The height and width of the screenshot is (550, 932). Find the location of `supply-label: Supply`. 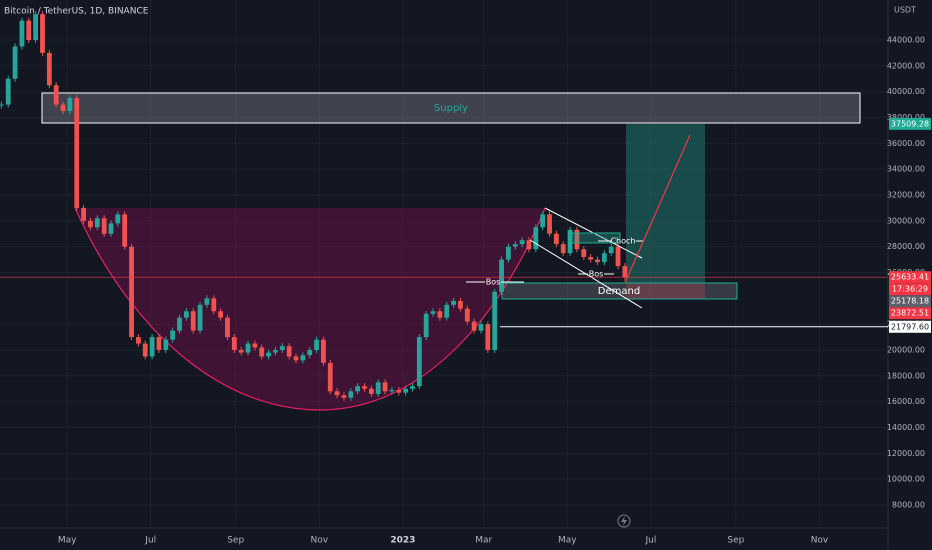

supply-label: Supply is located at coordinates (451, 108).